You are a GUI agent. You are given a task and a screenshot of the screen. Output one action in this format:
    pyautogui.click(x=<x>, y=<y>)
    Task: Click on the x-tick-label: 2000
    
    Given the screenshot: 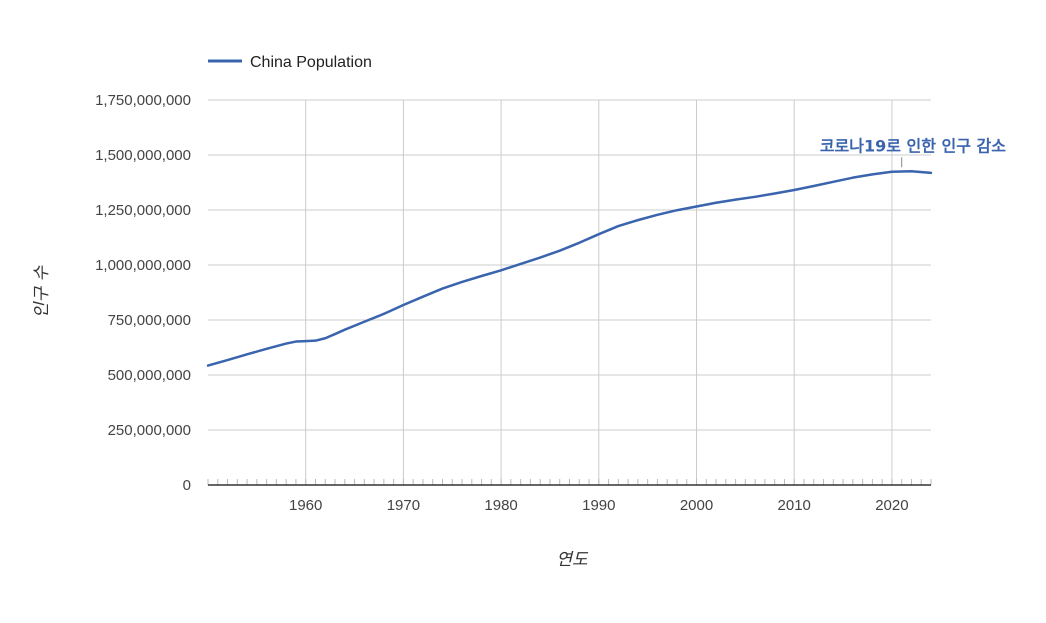 What is the action you would take?
    pyautogui.click(x=696, y=505)
    